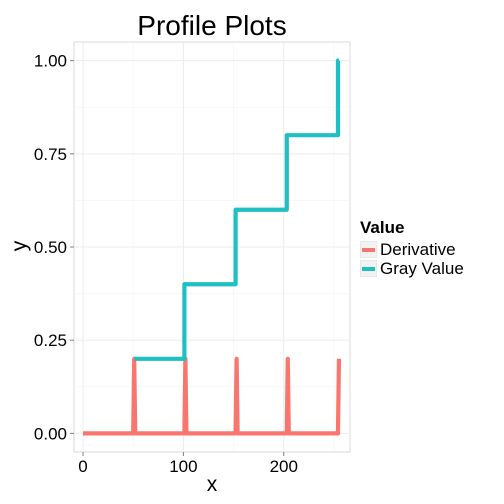 This screenshot has height=504, width=504. I want to click on y-axis: 0.00 0.25 0.50 0.75 1.00, so click(54, 247).